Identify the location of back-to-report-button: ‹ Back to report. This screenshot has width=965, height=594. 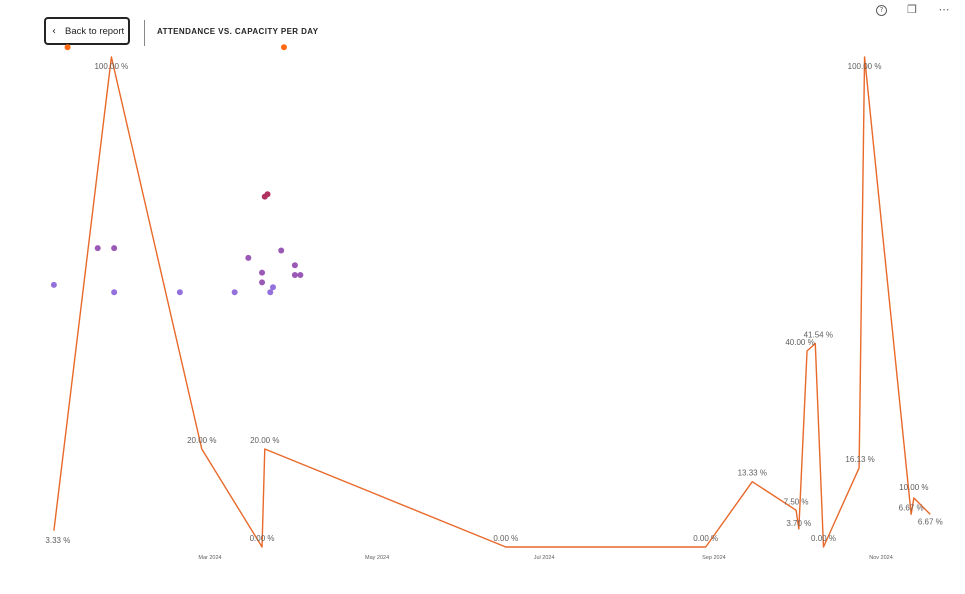
(87, 31).